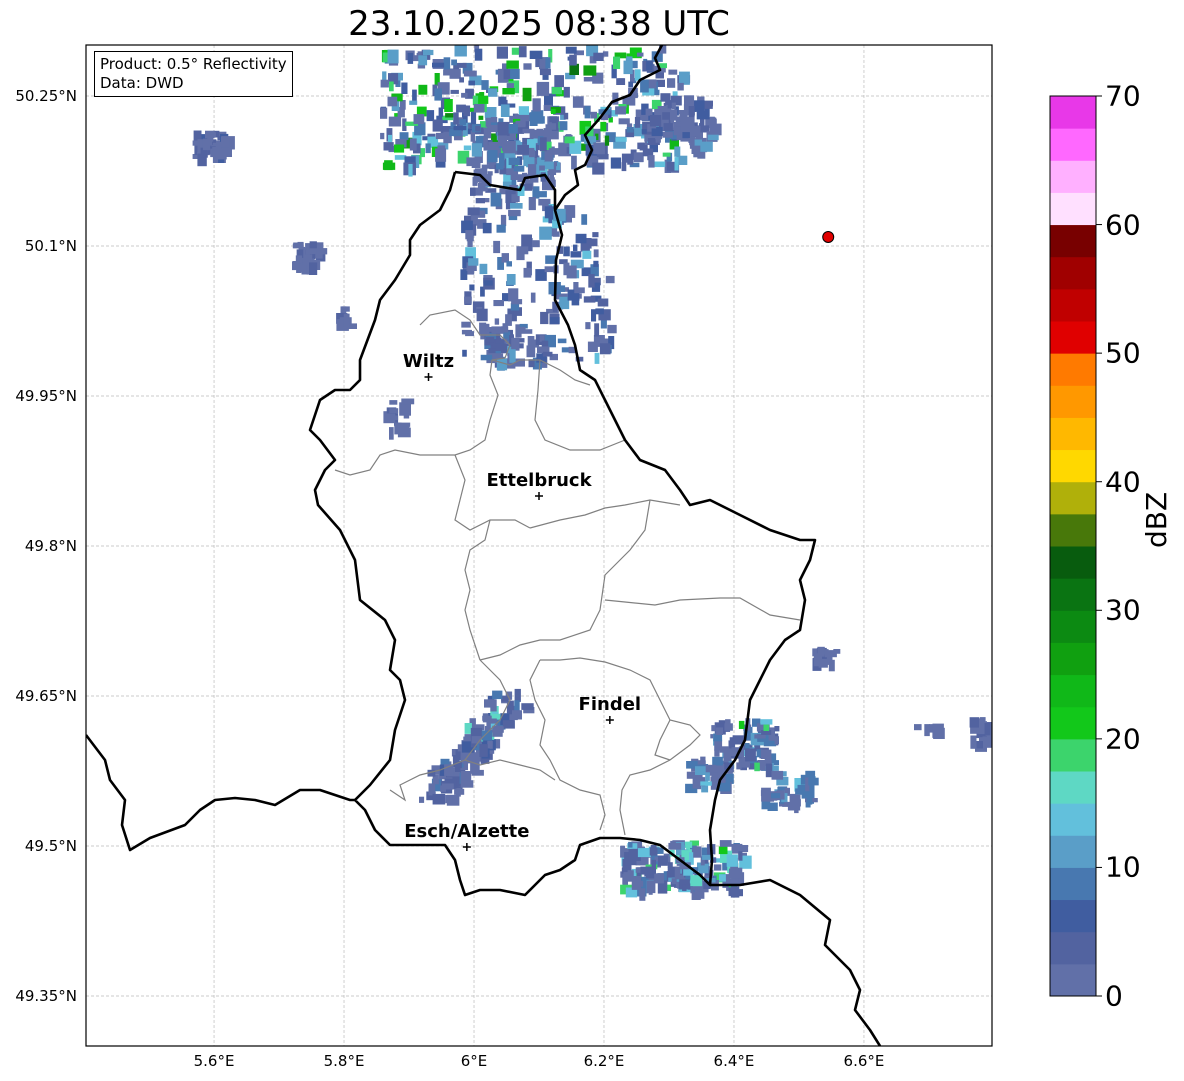 This screenshot has width=1184, height=1081. Describe the element at coordinates (193, 64) in the screenshot. I see `product-label: Product: 0.5° Reflectivity` at that location.